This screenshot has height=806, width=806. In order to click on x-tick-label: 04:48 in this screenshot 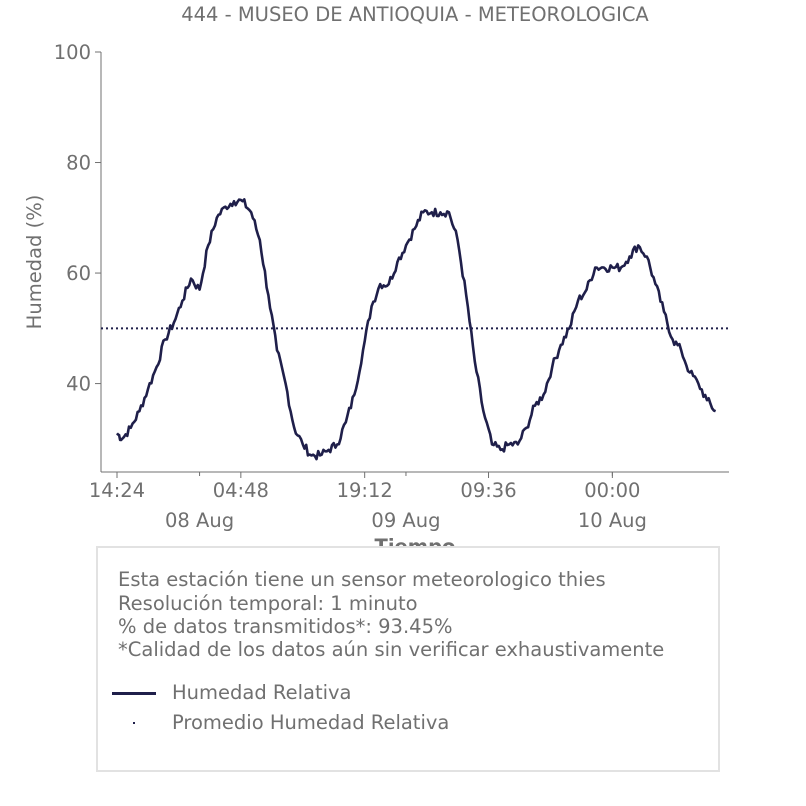, I will do `click(241, 490)`.